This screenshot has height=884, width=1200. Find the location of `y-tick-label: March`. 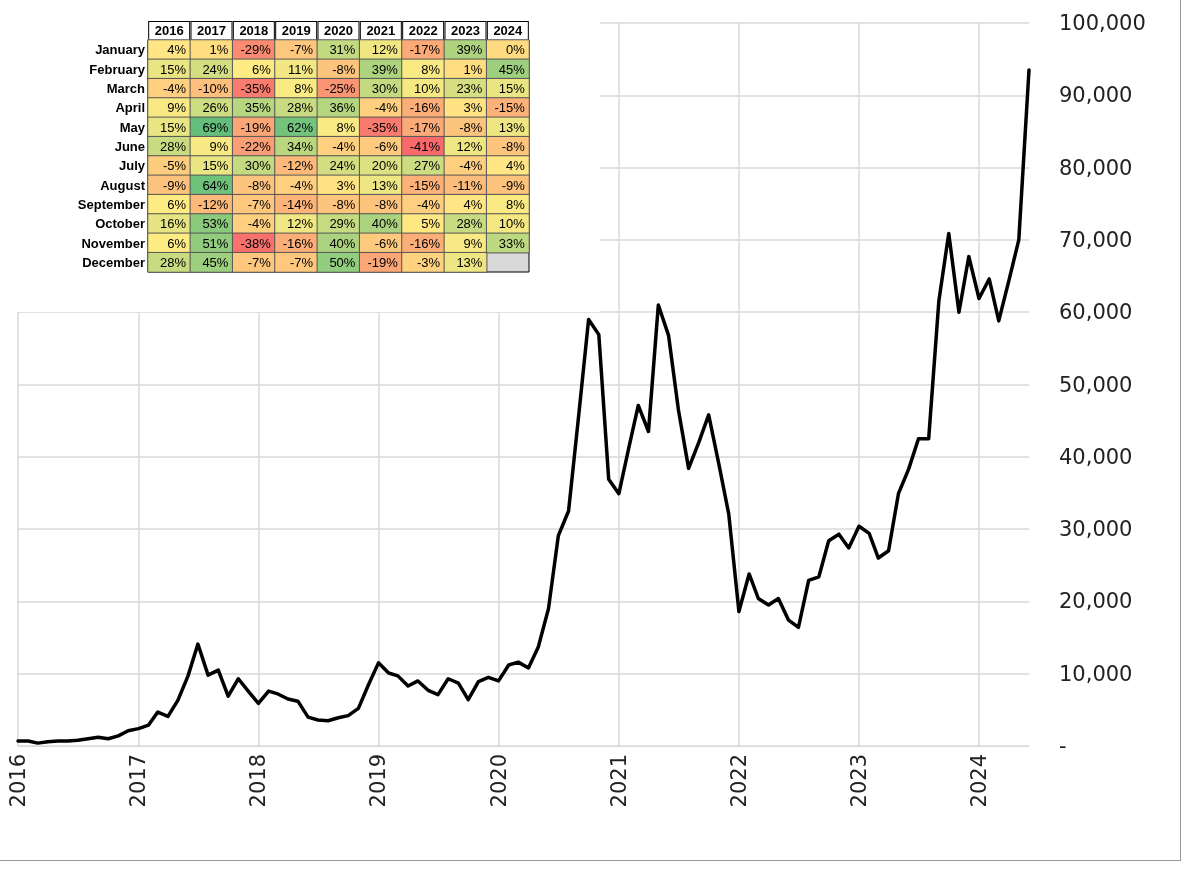

y-tick-label: March is located at coordinates (126, 88).